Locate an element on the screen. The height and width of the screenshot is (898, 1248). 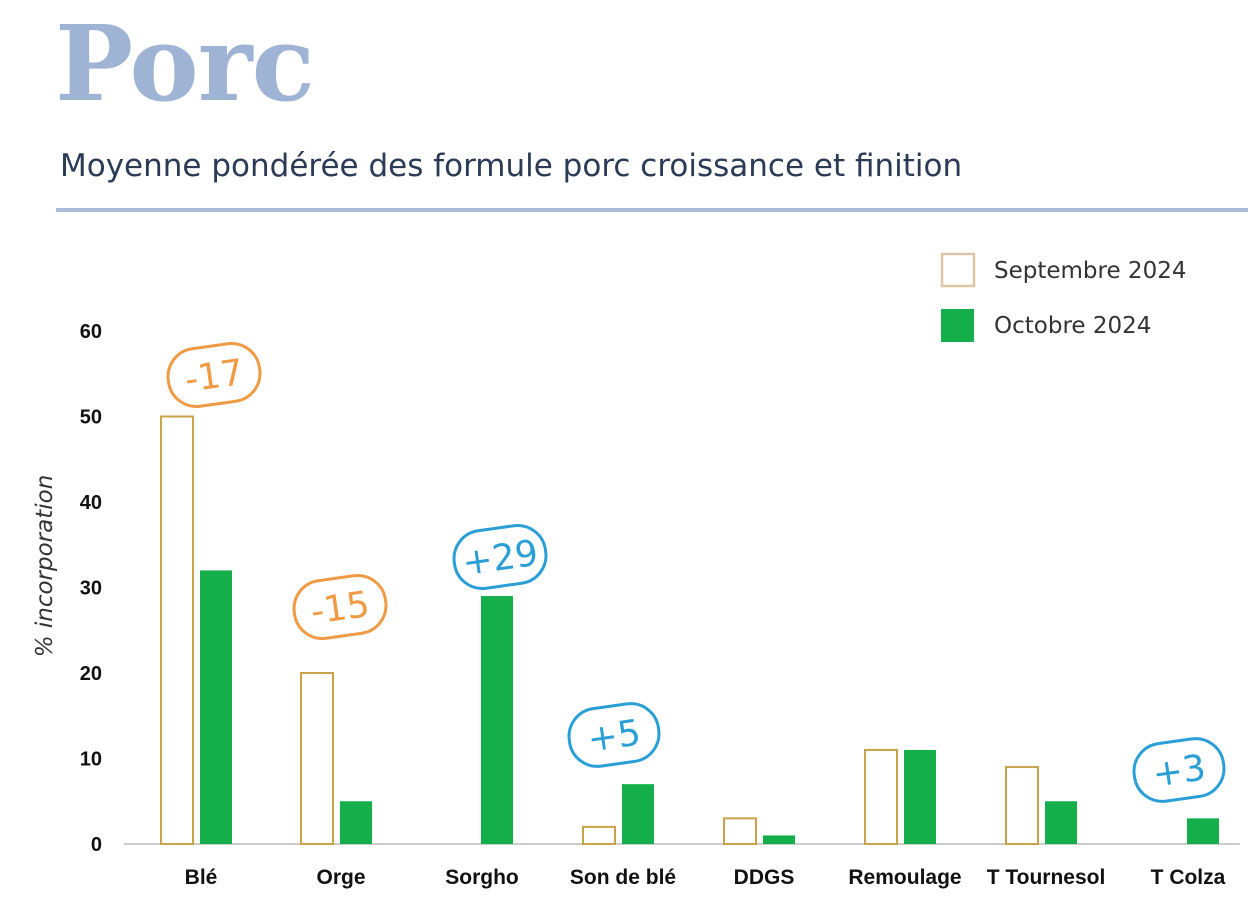
x-category-label: Blé is located at coordinates (201, 877).